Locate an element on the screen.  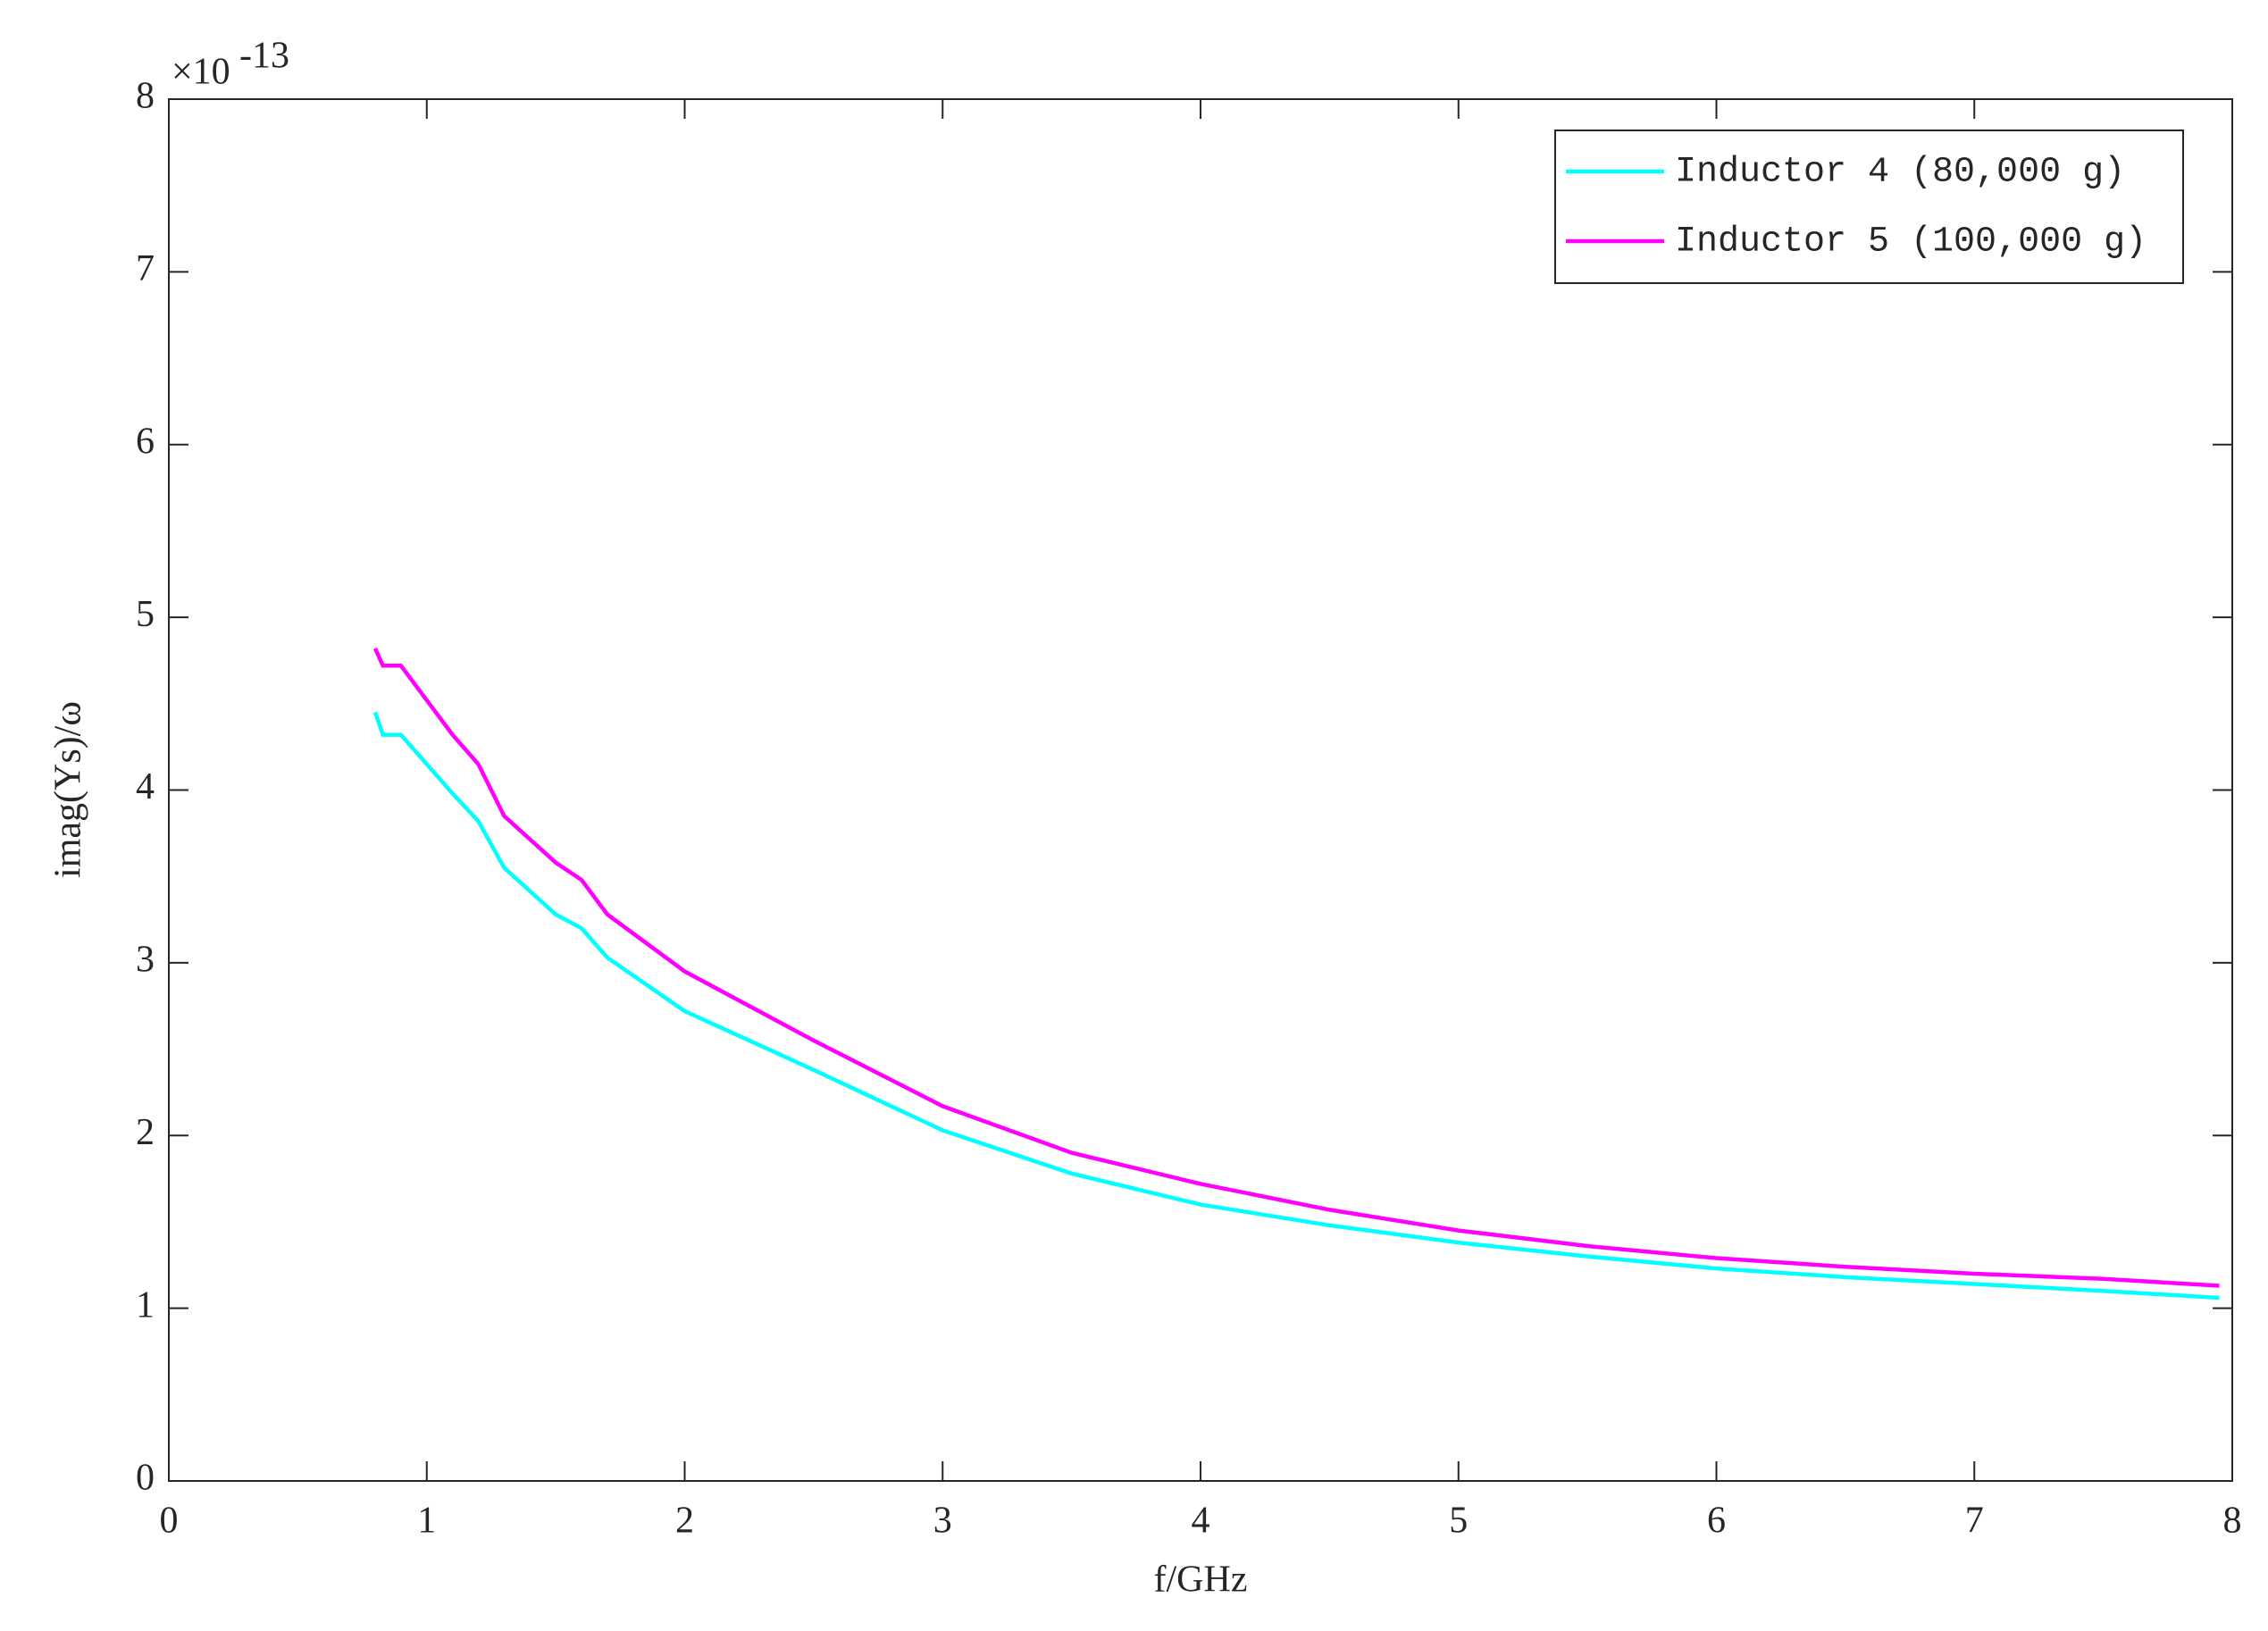
x-tick-label: 8 is located at coordinates (2232, 1522).